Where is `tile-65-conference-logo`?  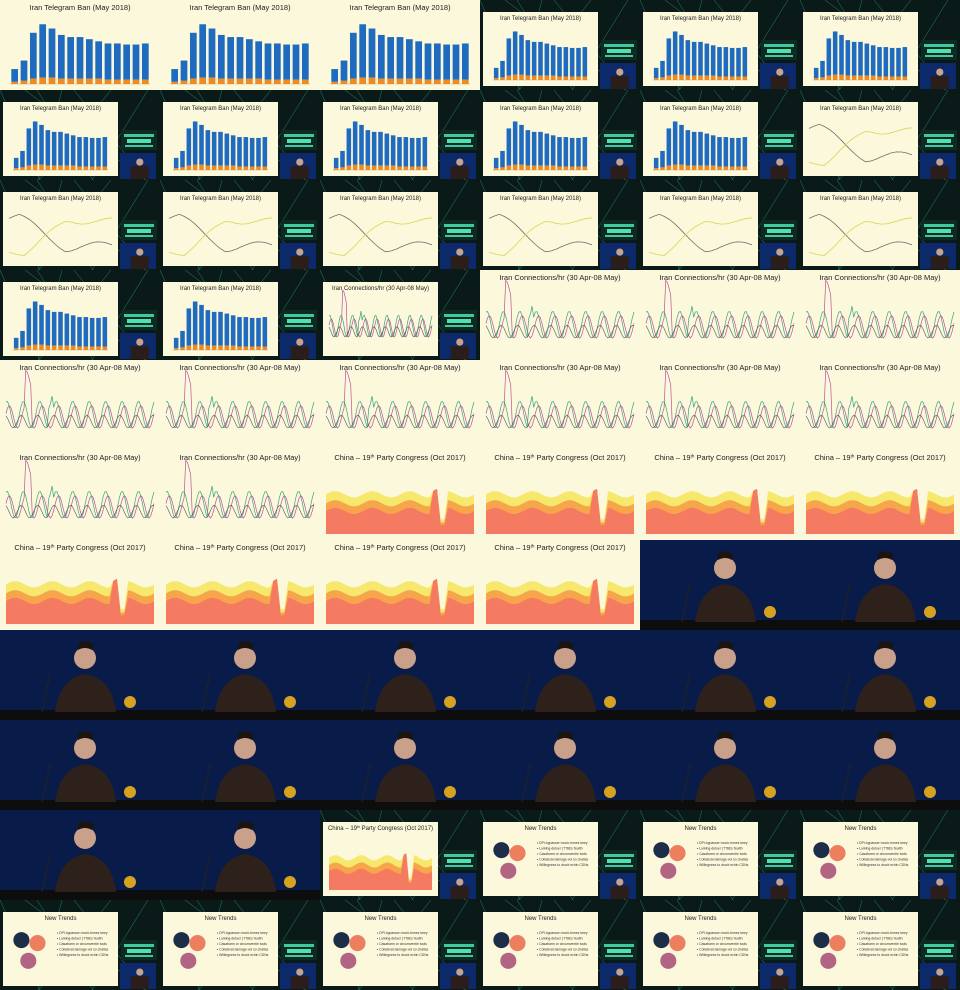
tile-65-conference-logo is located at coordinates (939, 950).